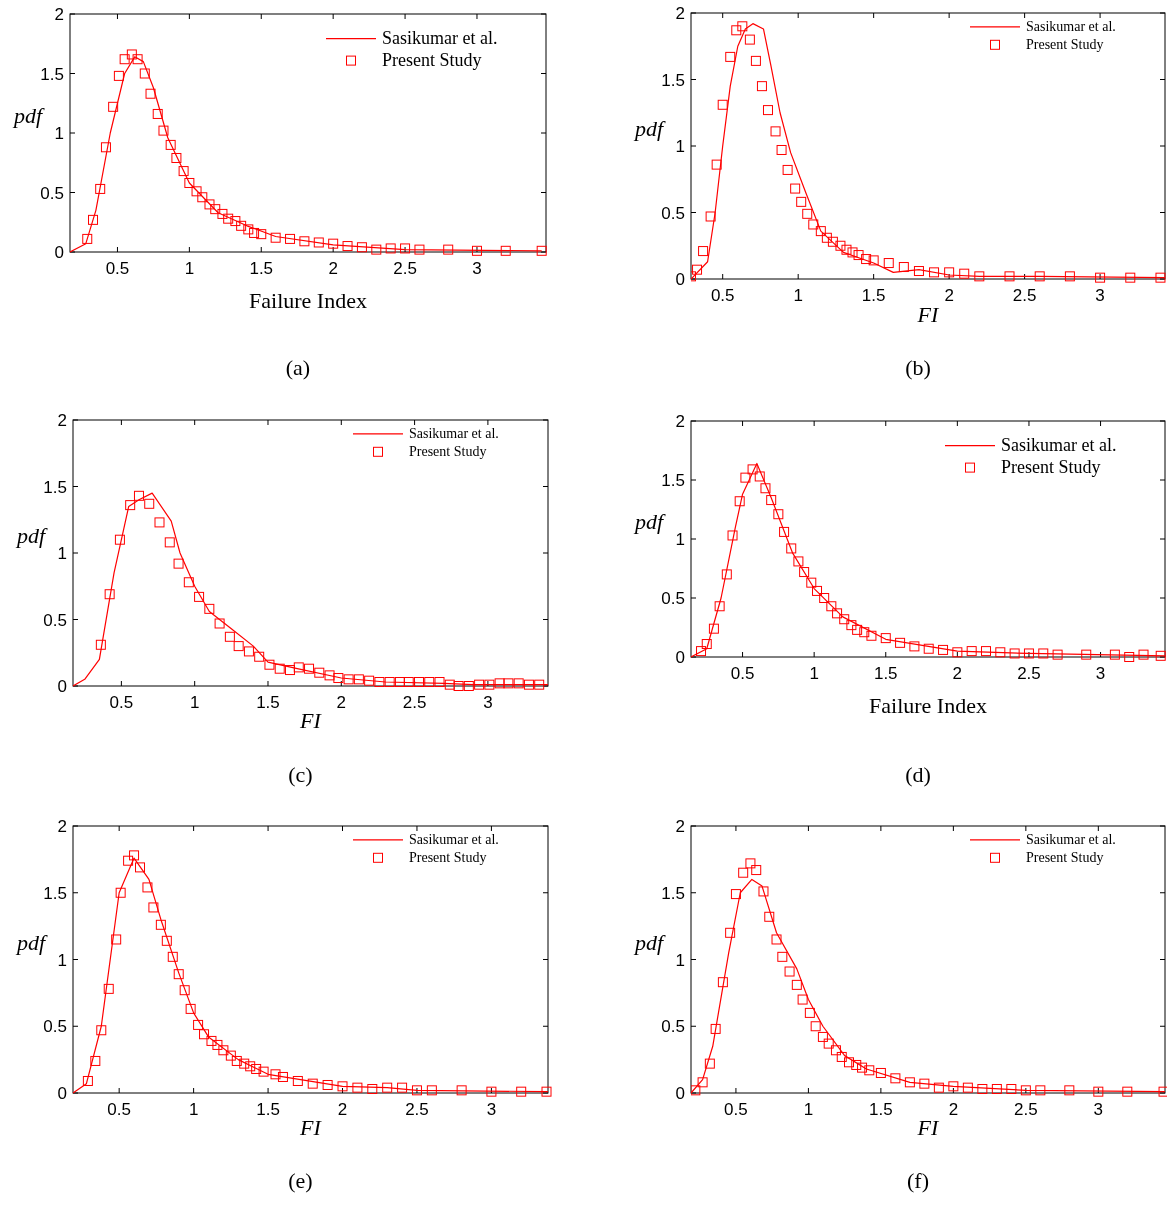 This screenshot has height=1207, width=1167. Describe the element at coordinates (918, 1180) in the screenshot. I see `text: (f)` at that location.